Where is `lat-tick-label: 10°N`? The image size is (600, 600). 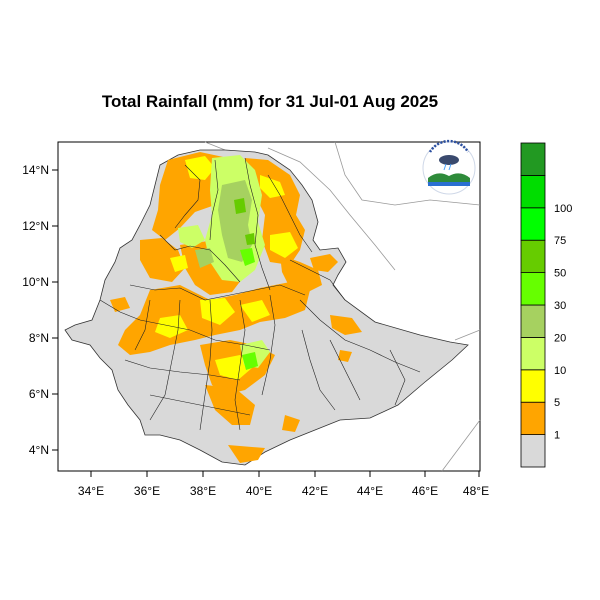 lat-tick-label: 10°N is located at coordinates (35, 282).